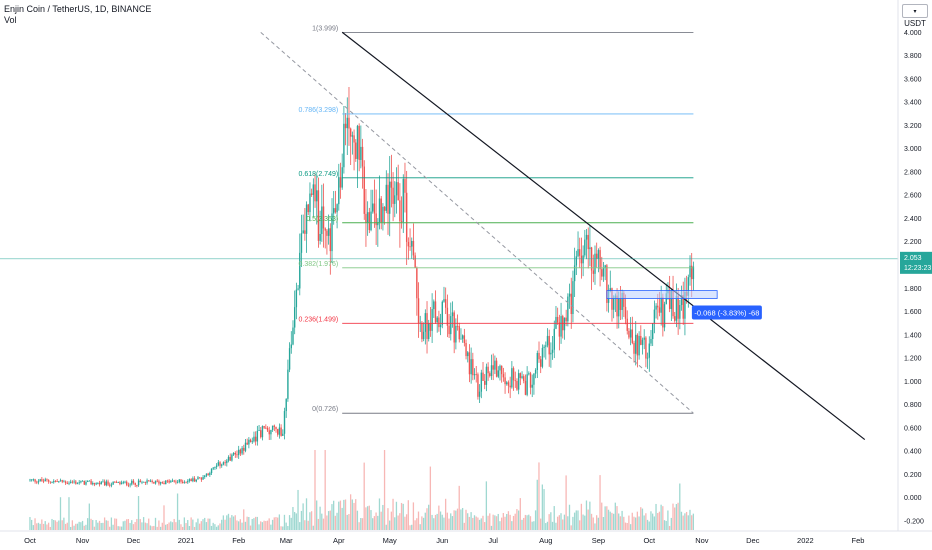 This screenshot has height=550, width=932. What do you see at coordinates (913, 126) in the screenshot?
I see `price-tick-label: 3.200` at bounding box center [913, 126].